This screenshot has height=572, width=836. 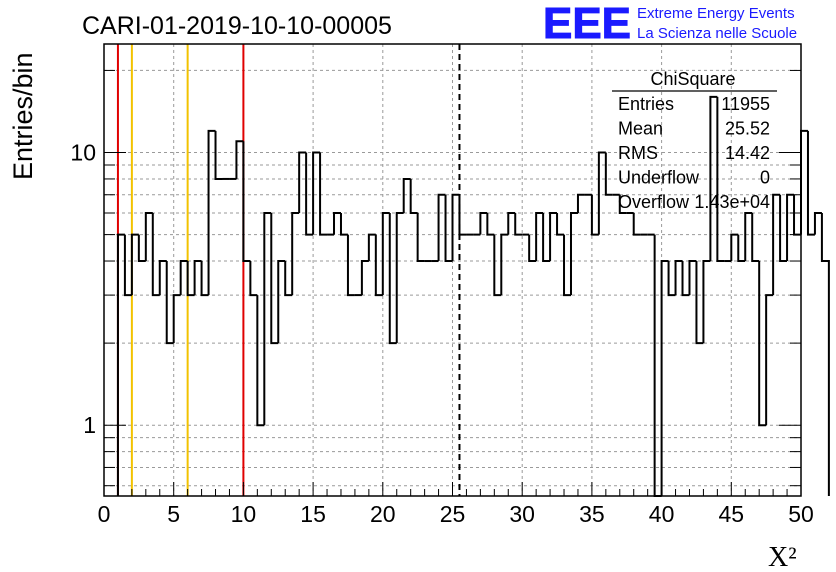 What do you see at coordinates (765, 178) in the screenshot?
I see `stats-row-value: 0` at bounding box center [765, 178].